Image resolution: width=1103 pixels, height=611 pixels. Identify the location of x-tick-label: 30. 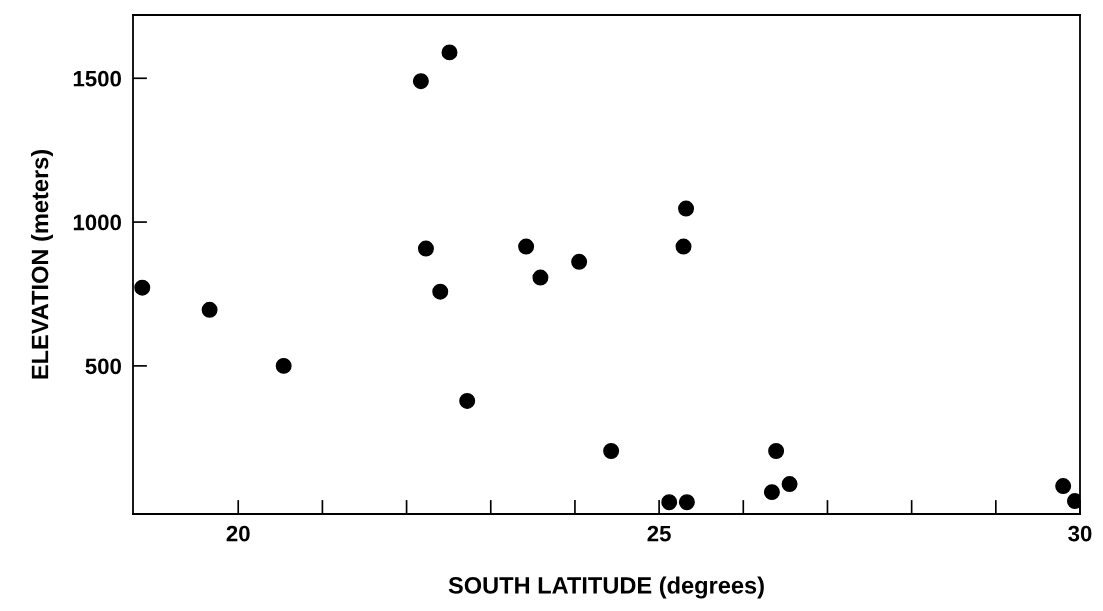
(1080, 533).